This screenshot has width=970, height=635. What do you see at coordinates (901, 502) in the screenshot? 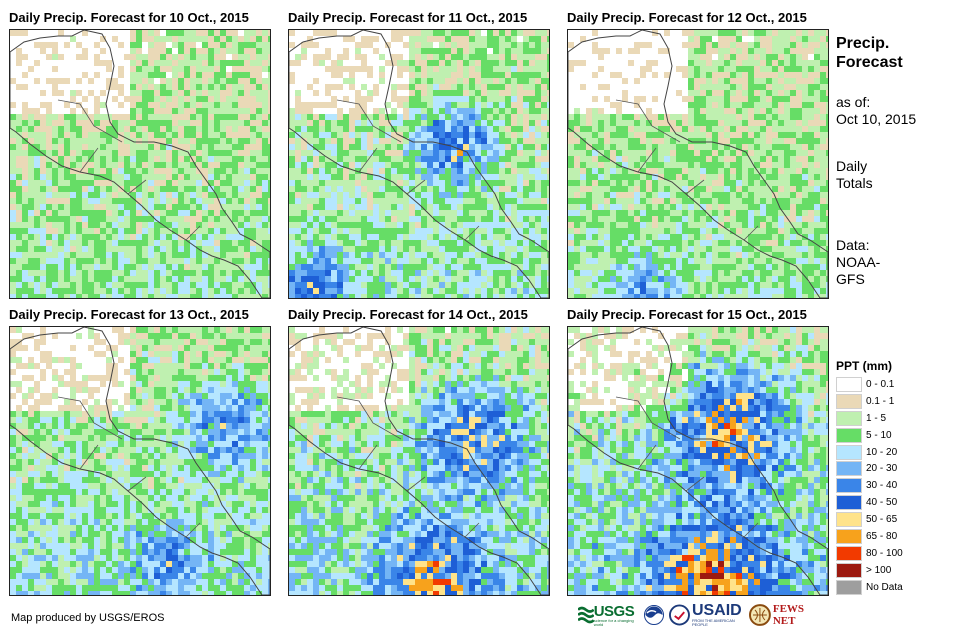
I see `legend-item: 40 - 50` at bounding box center [901, 502].